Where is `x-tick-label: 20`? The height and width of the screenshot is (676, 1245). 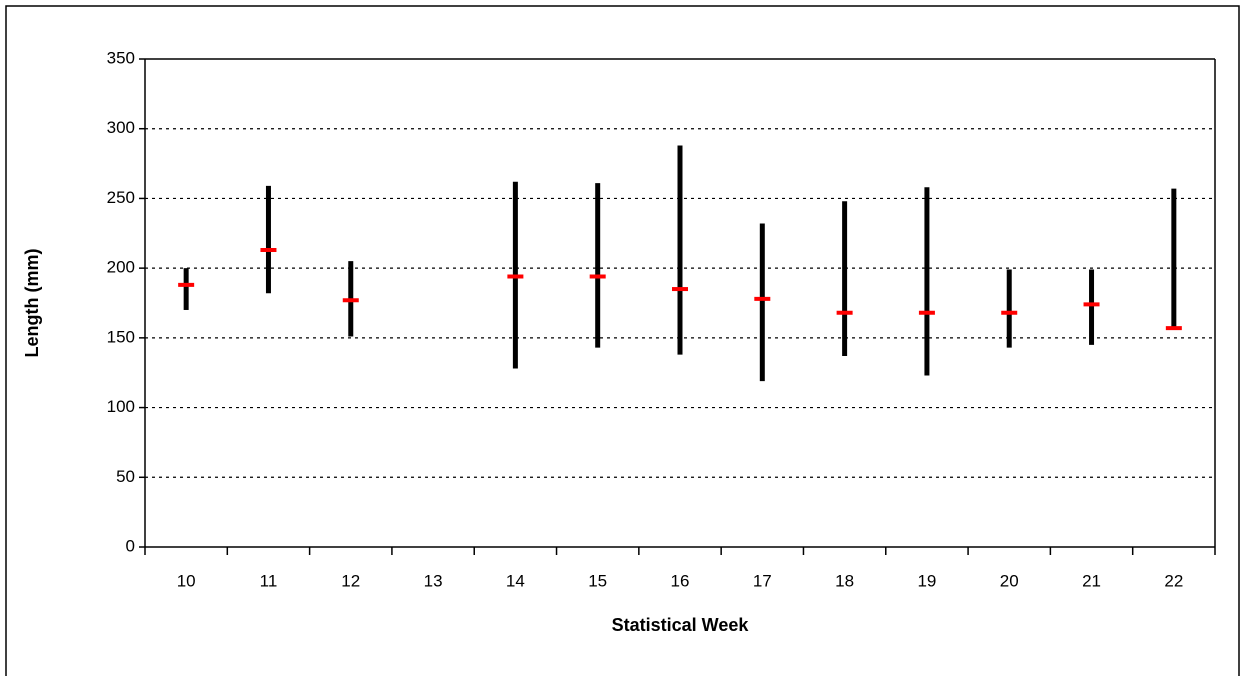
x-tick-label: 20 is located at coordinates (1009, 580).